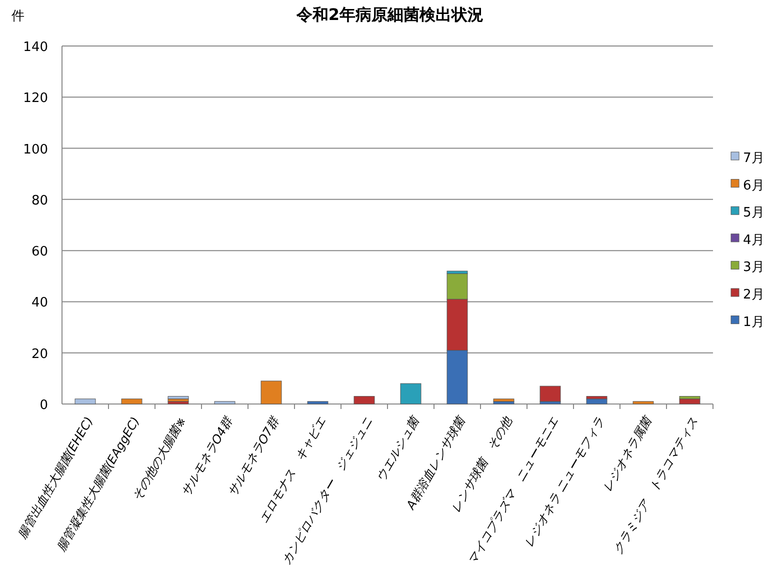 This screenshot has width=777, height=567. What do you see at coordinates (39, 354) in the screenshot?
I see `y-tick-label: 20` at bounding box center [39, 354].